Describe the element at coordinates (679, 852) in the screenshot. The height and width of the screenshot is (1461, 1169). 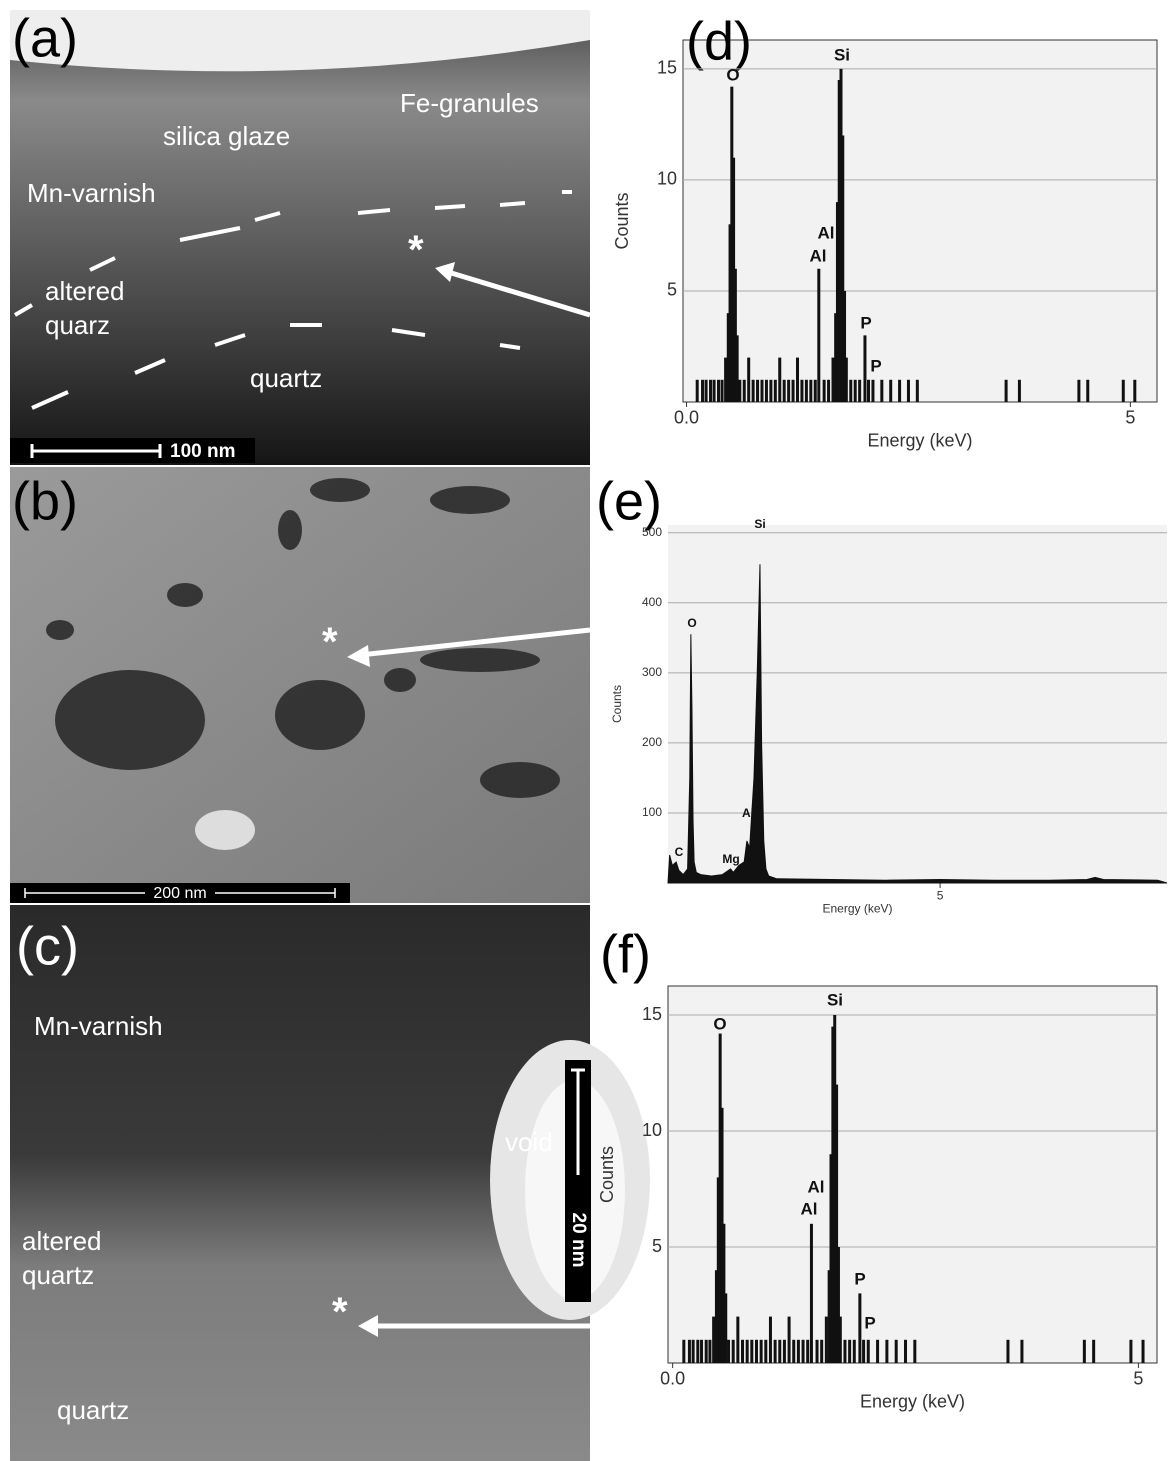
I see `peak-label: C` at that location.